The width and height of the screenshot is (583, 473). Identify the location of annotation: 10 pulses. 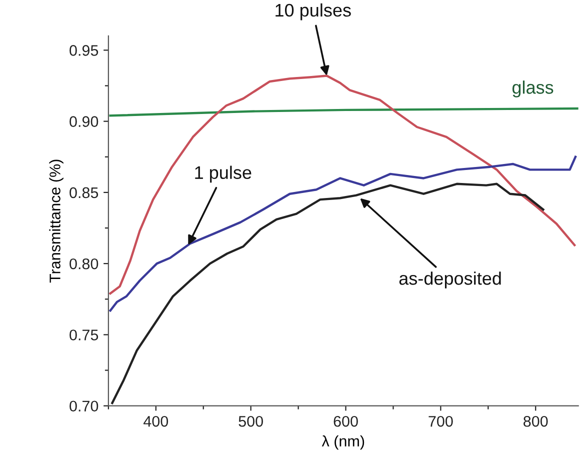
(313, 11).